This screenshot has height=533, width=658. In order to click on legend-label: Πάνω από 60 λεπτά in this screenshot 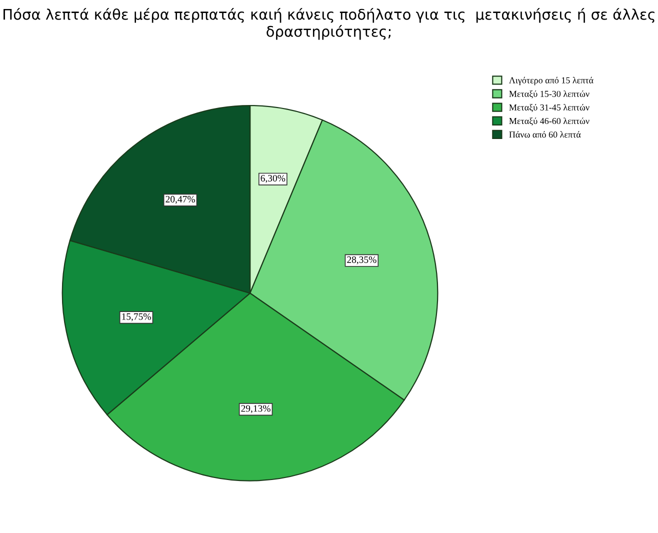, I will do `click(545, 134)`.